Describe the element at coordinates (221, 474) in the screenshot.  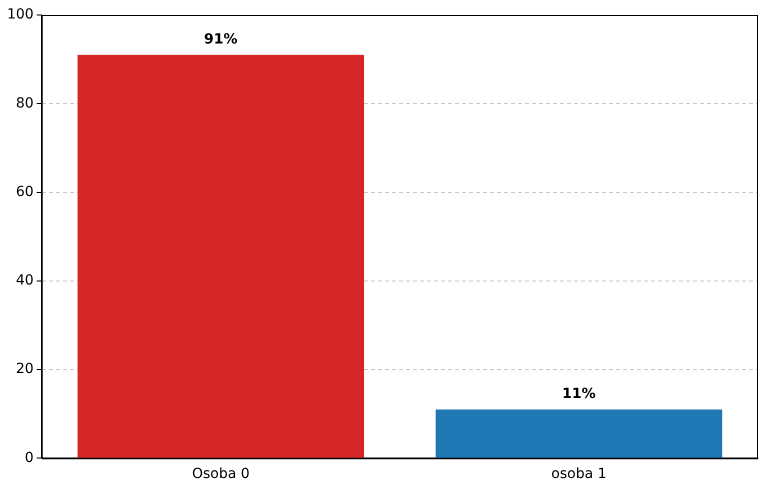
I see `x-tick-label: Osoba 0` at that location.